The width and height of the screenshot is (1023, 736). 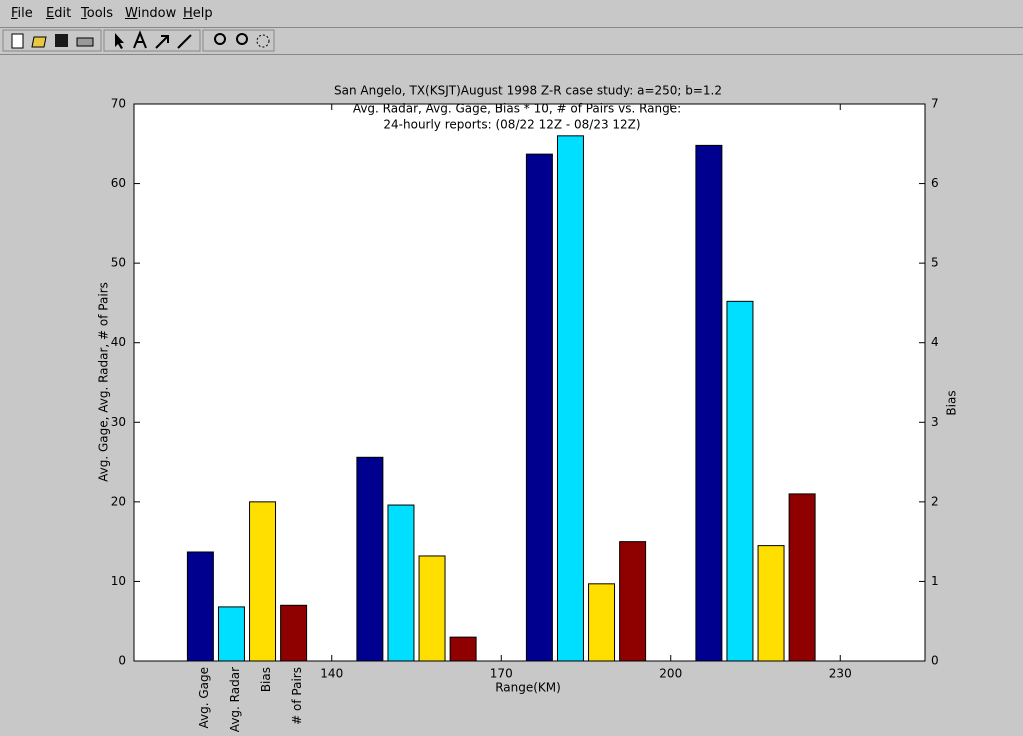 What do you see at coordinates (39, 42) in the screenshot?
I see `open-icon` at bounding box center [39, 42].